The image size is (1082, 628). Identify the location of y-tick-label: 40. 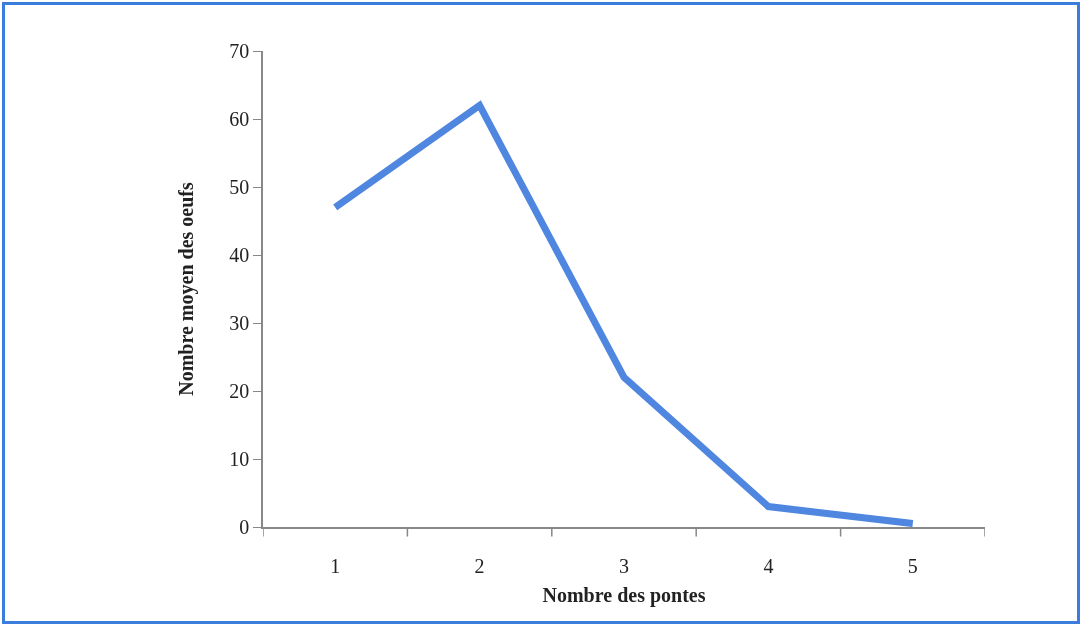
(239, 255).